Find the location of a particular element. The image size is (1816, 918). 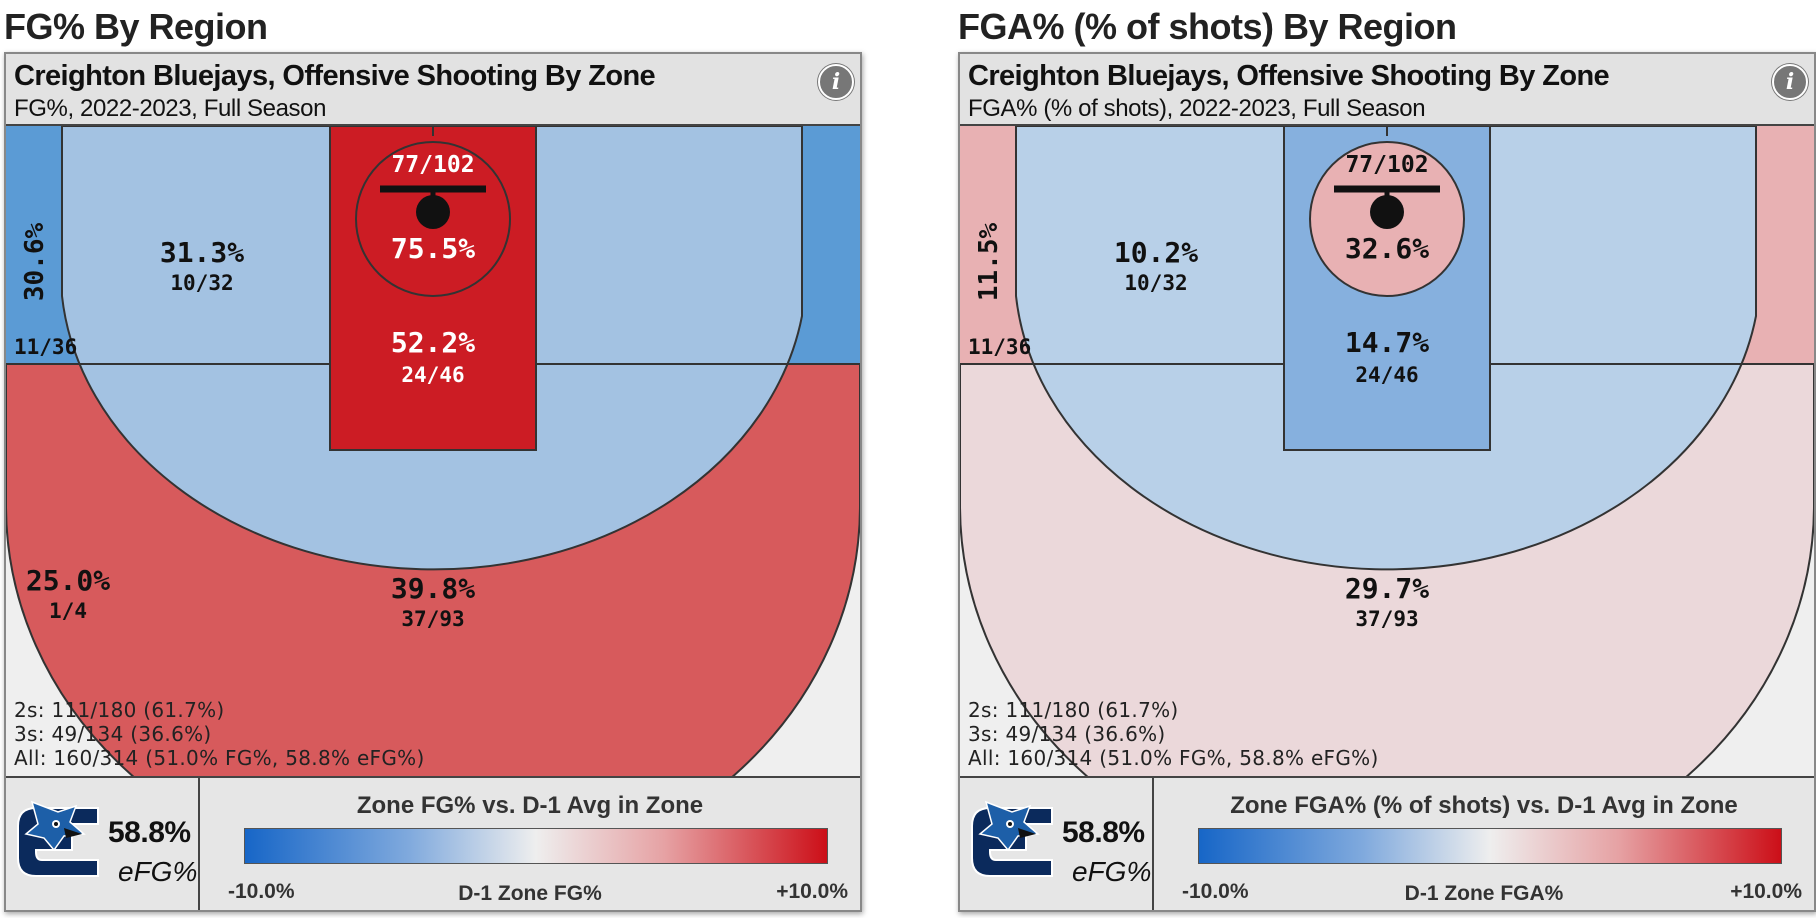

section-title-fg: FG% By Region is located at coordinates (136, 26).